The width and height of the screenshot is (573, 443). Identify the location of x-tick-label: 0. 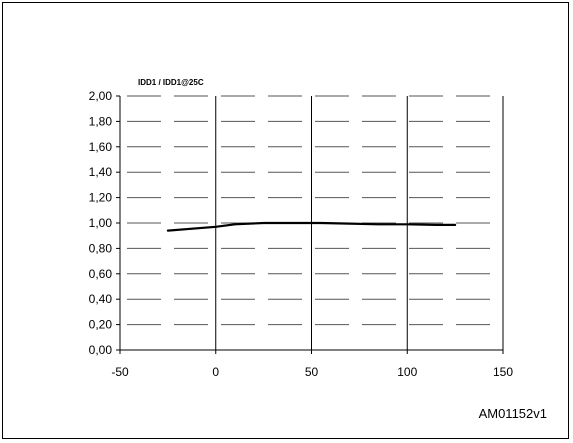
(215, 372).